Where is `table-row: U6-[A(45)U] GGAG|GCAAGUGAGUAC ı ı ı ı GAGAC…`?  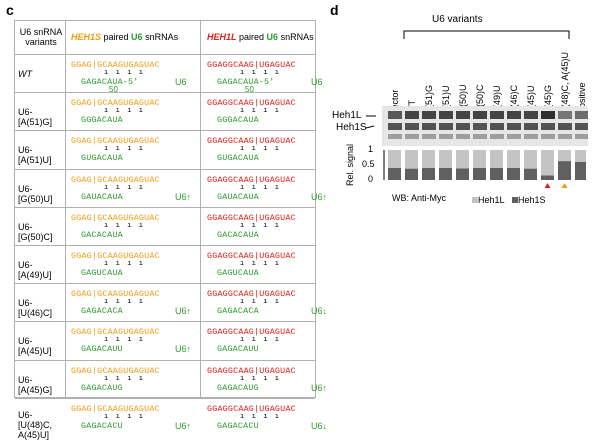
table-row: U6-[A(45)U] GGAG|GCAAGUGAGUAC ı ı ı ı GAGAC… is located at coordinates (165, 341).